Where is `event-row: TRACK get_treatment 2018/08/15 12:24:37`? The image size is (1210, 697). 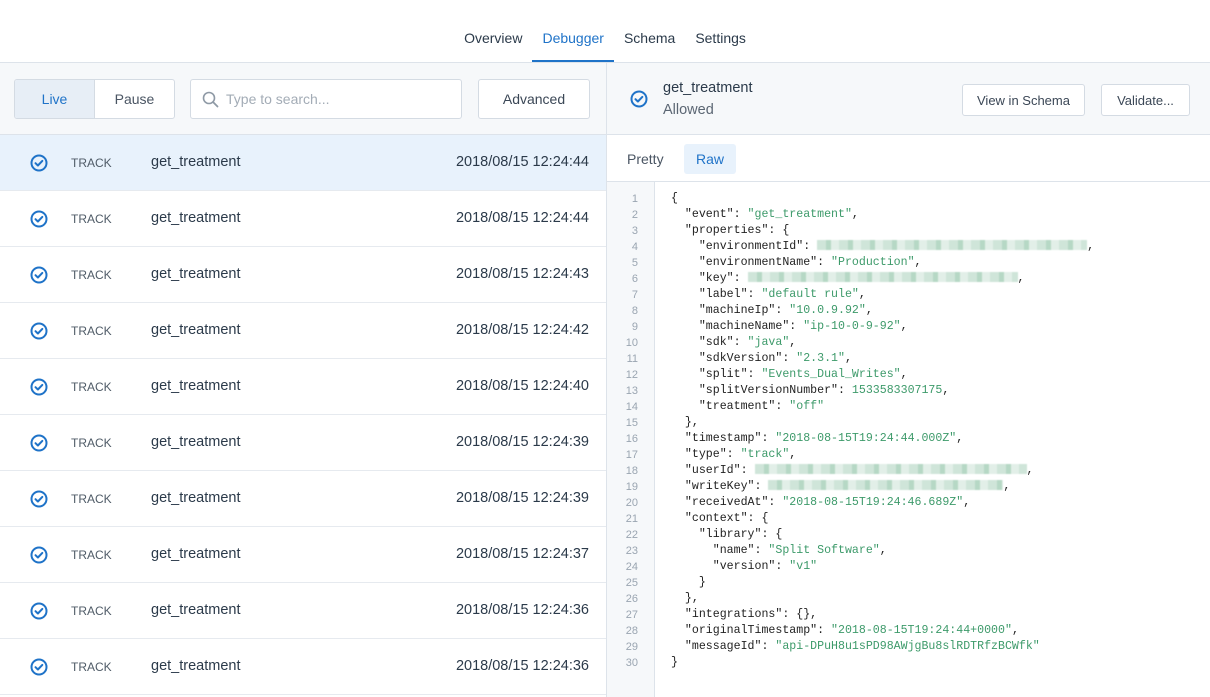 event-row: TRACK get_treatment 2018/08/15 12:24:37 is located at coordinates (303, 555).